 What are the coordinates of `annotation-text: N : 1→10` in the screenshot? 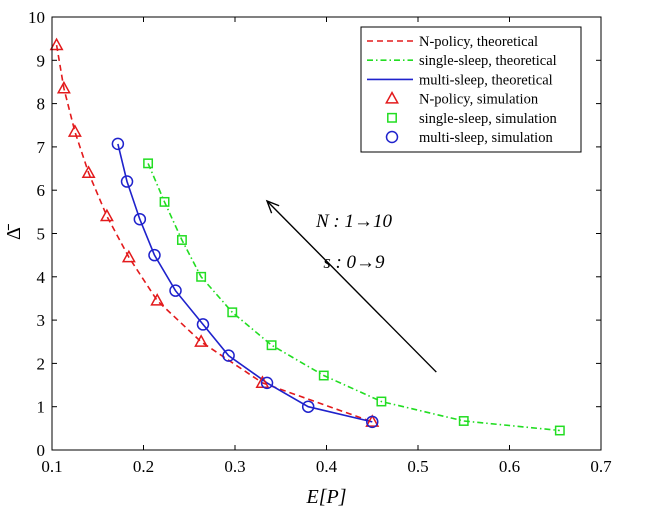 It's located at (354, 221).